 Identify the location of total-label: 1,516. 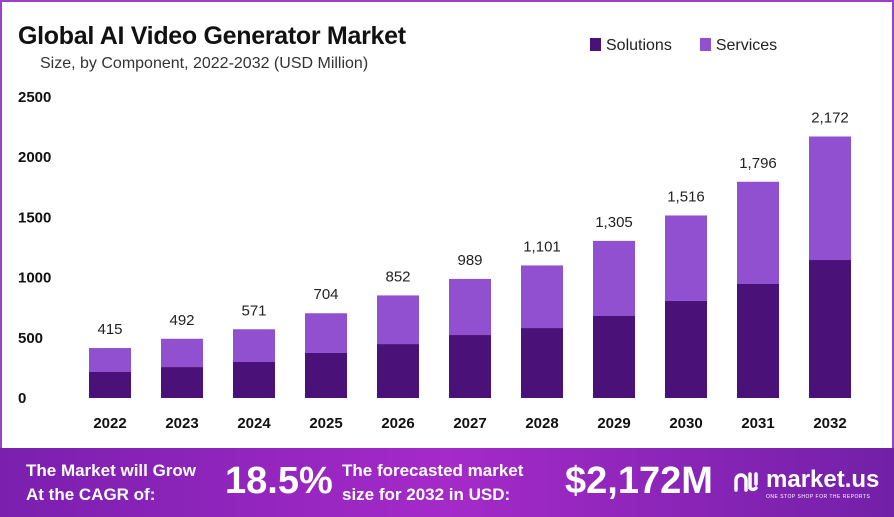
(686, 196).